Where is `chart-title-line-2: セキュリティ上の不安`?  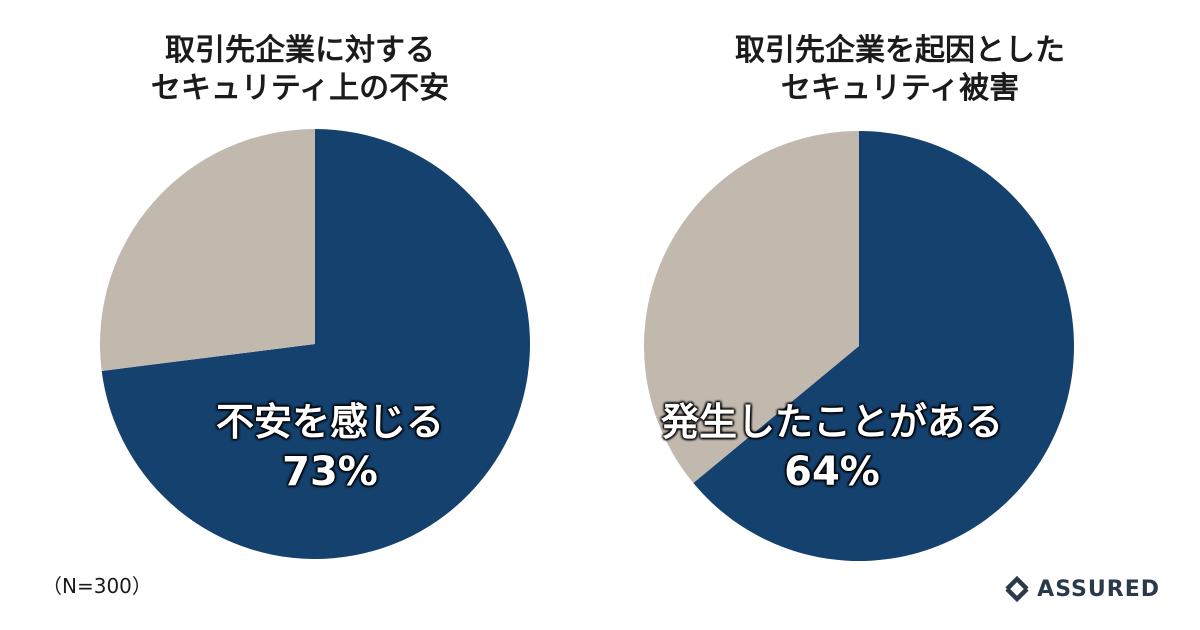
chart-title-line-2: セキュリティ上の不安 is located at coordinates (300, 88).